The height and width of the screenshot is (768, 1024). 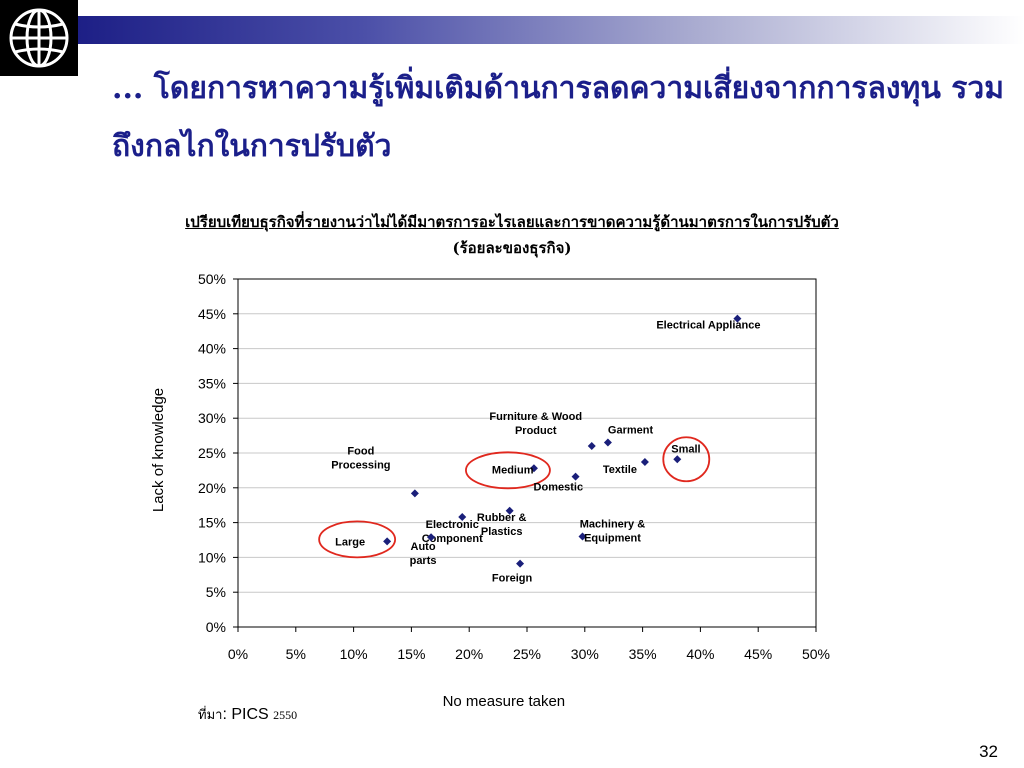 I want to click on data-point-label: Equipment, so click(x=612, y=539).